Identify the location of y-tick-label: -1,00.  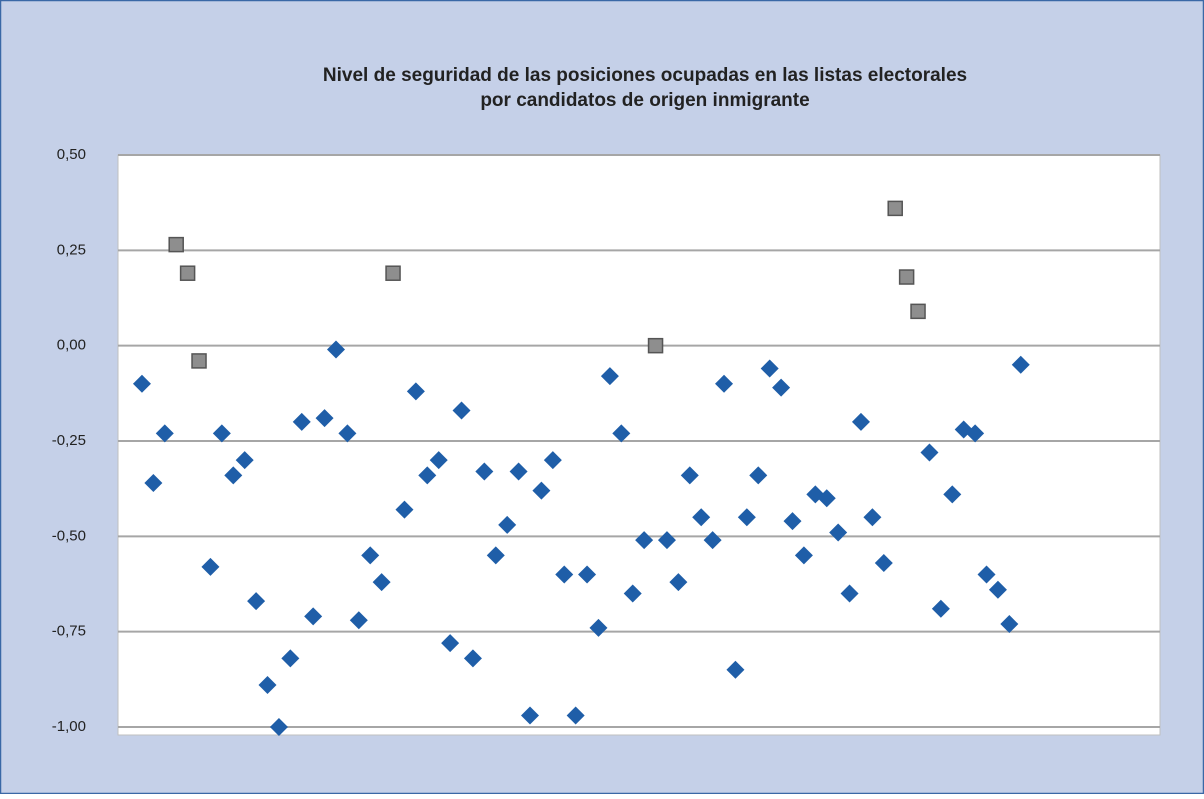
(69, 726).